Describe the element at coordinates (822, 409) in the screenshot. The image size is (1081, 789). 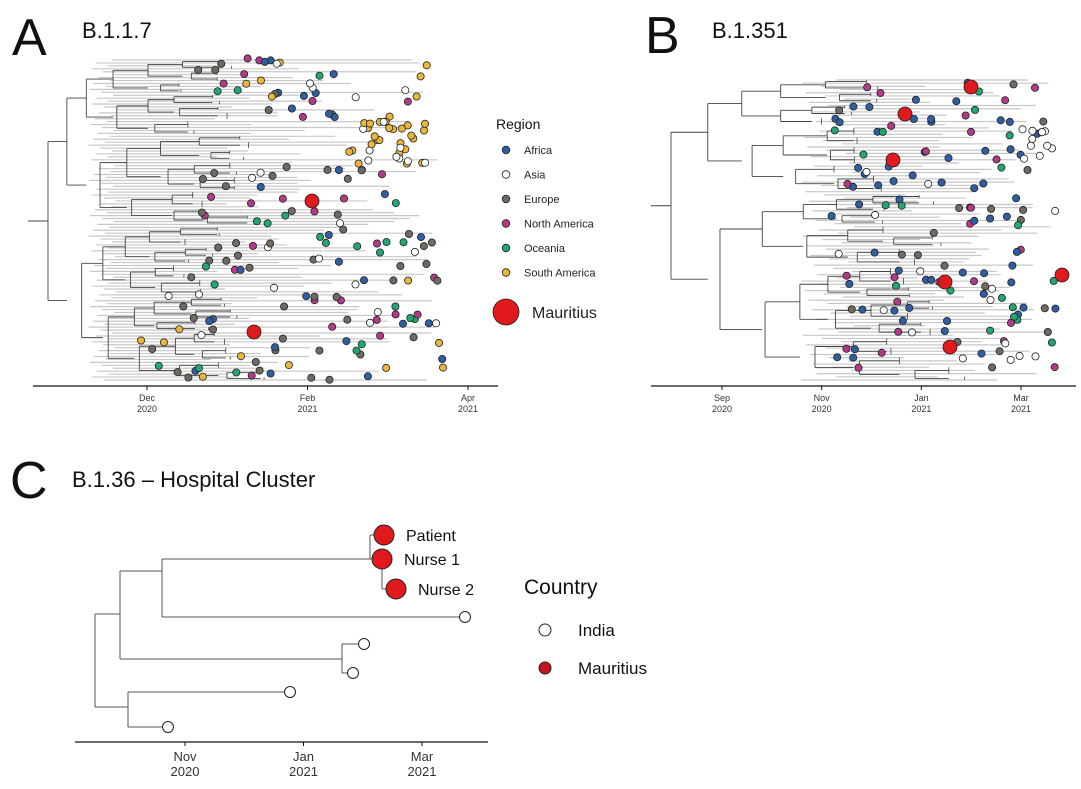
I see `x-tick-sublabel: 2020` at that location.